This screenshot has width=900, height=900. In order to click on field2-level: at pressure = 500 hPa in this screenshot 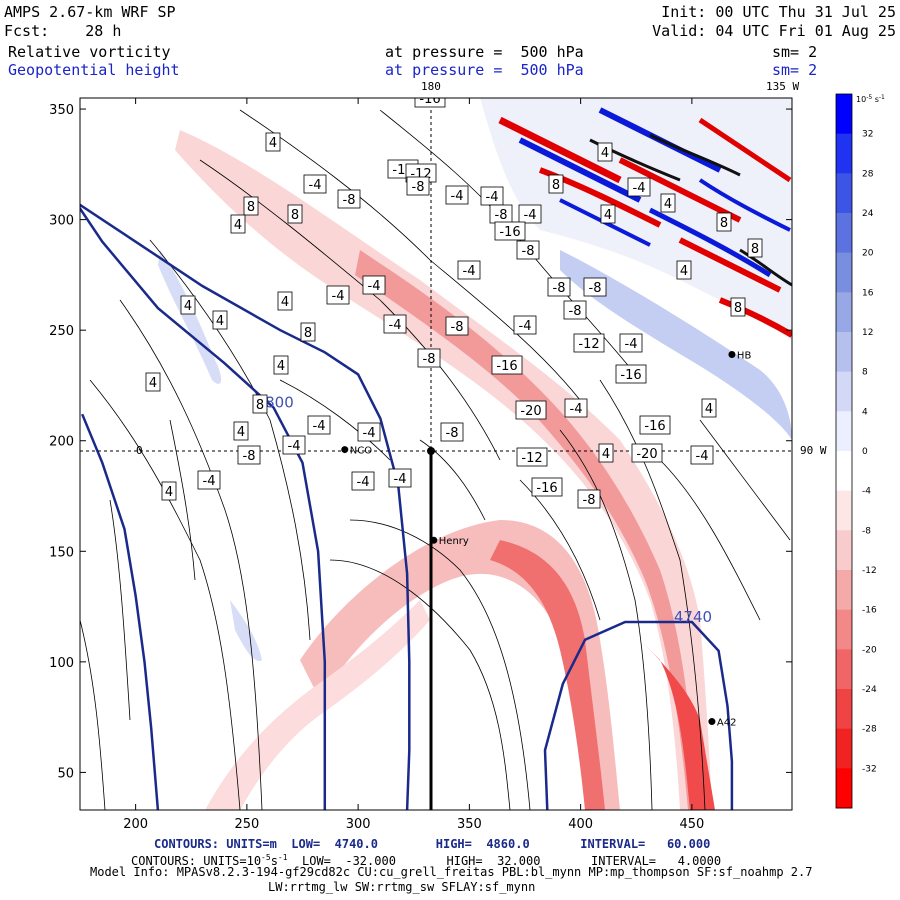, I will do `click(484, 70)`.